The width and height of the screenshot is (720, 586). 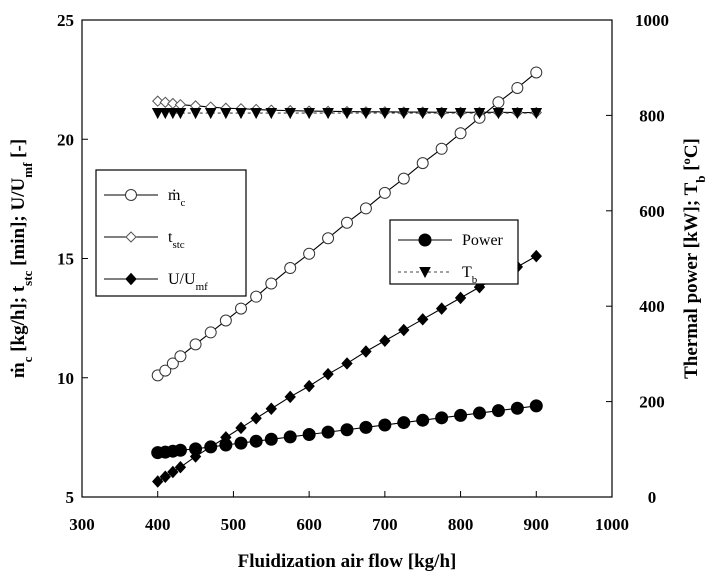 I want to click on y-right-axis-title-part: b, so click(x=700, y=179).